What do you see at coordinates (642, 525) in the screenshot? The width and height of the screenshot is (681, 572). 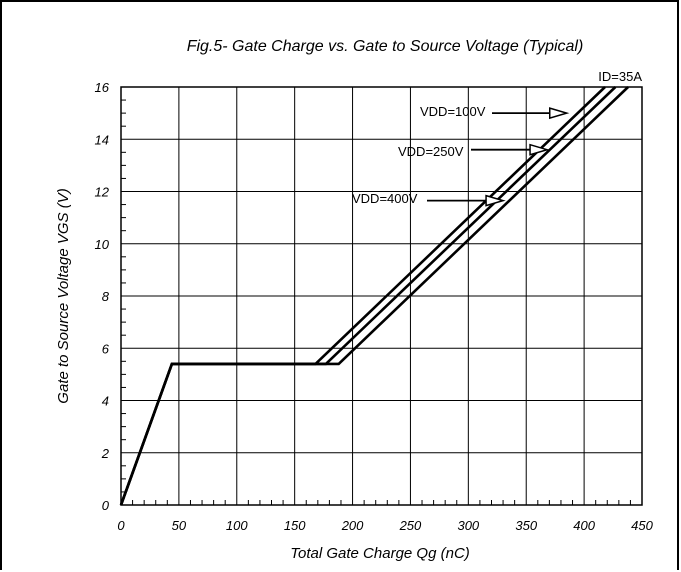 I see `x-tick-label: 450` at bounding box center [642, 525].